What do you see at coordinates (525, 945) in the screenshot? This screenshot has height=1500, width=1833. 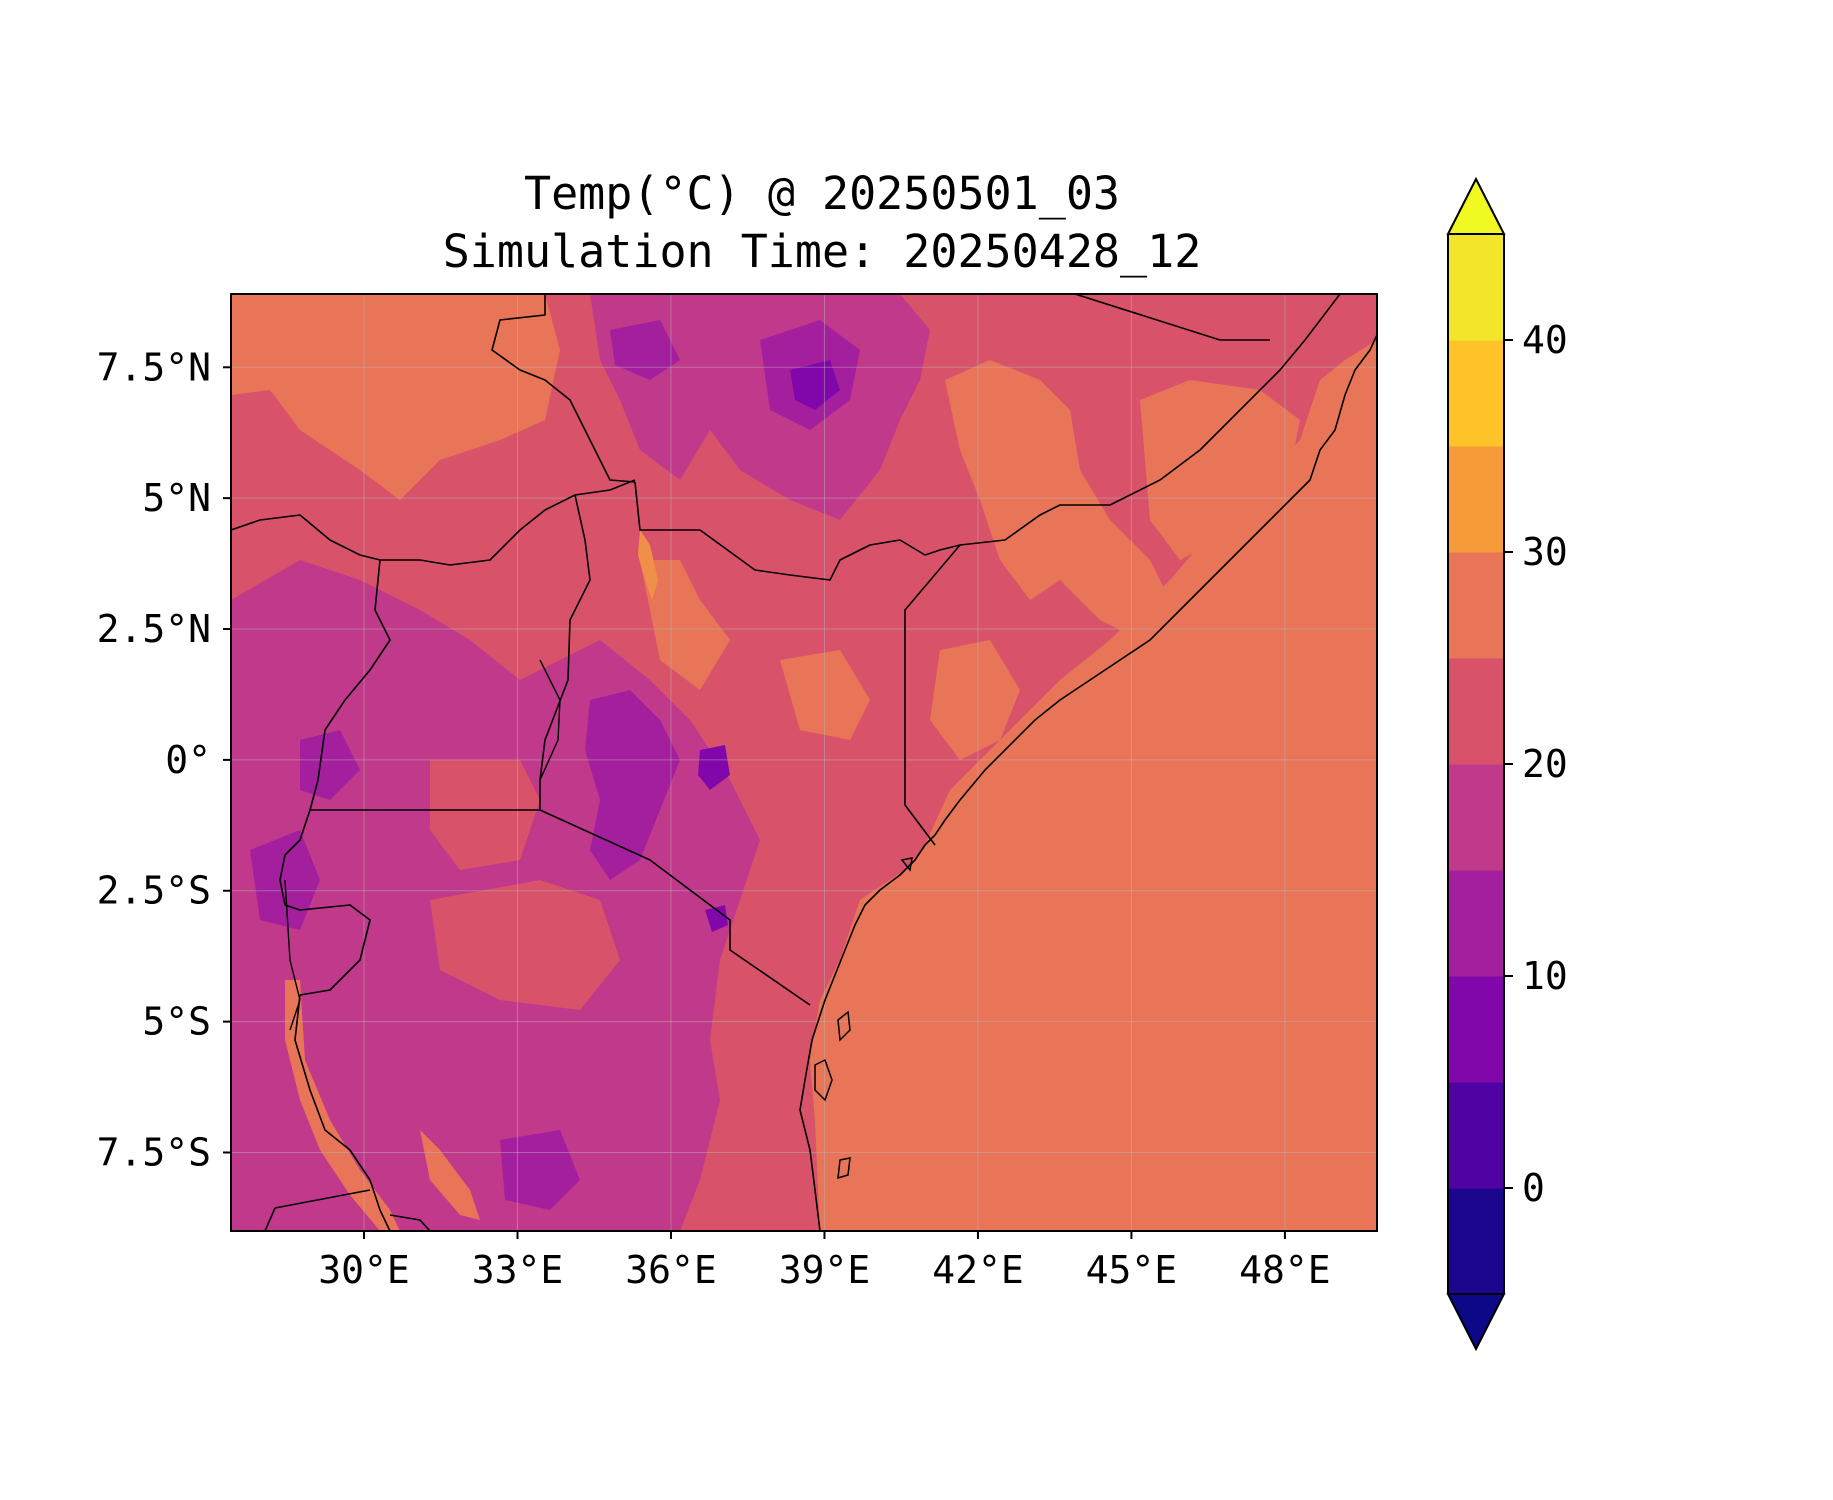 I see `temp-zone-central-tanzania` at bounding box center [525, 945].